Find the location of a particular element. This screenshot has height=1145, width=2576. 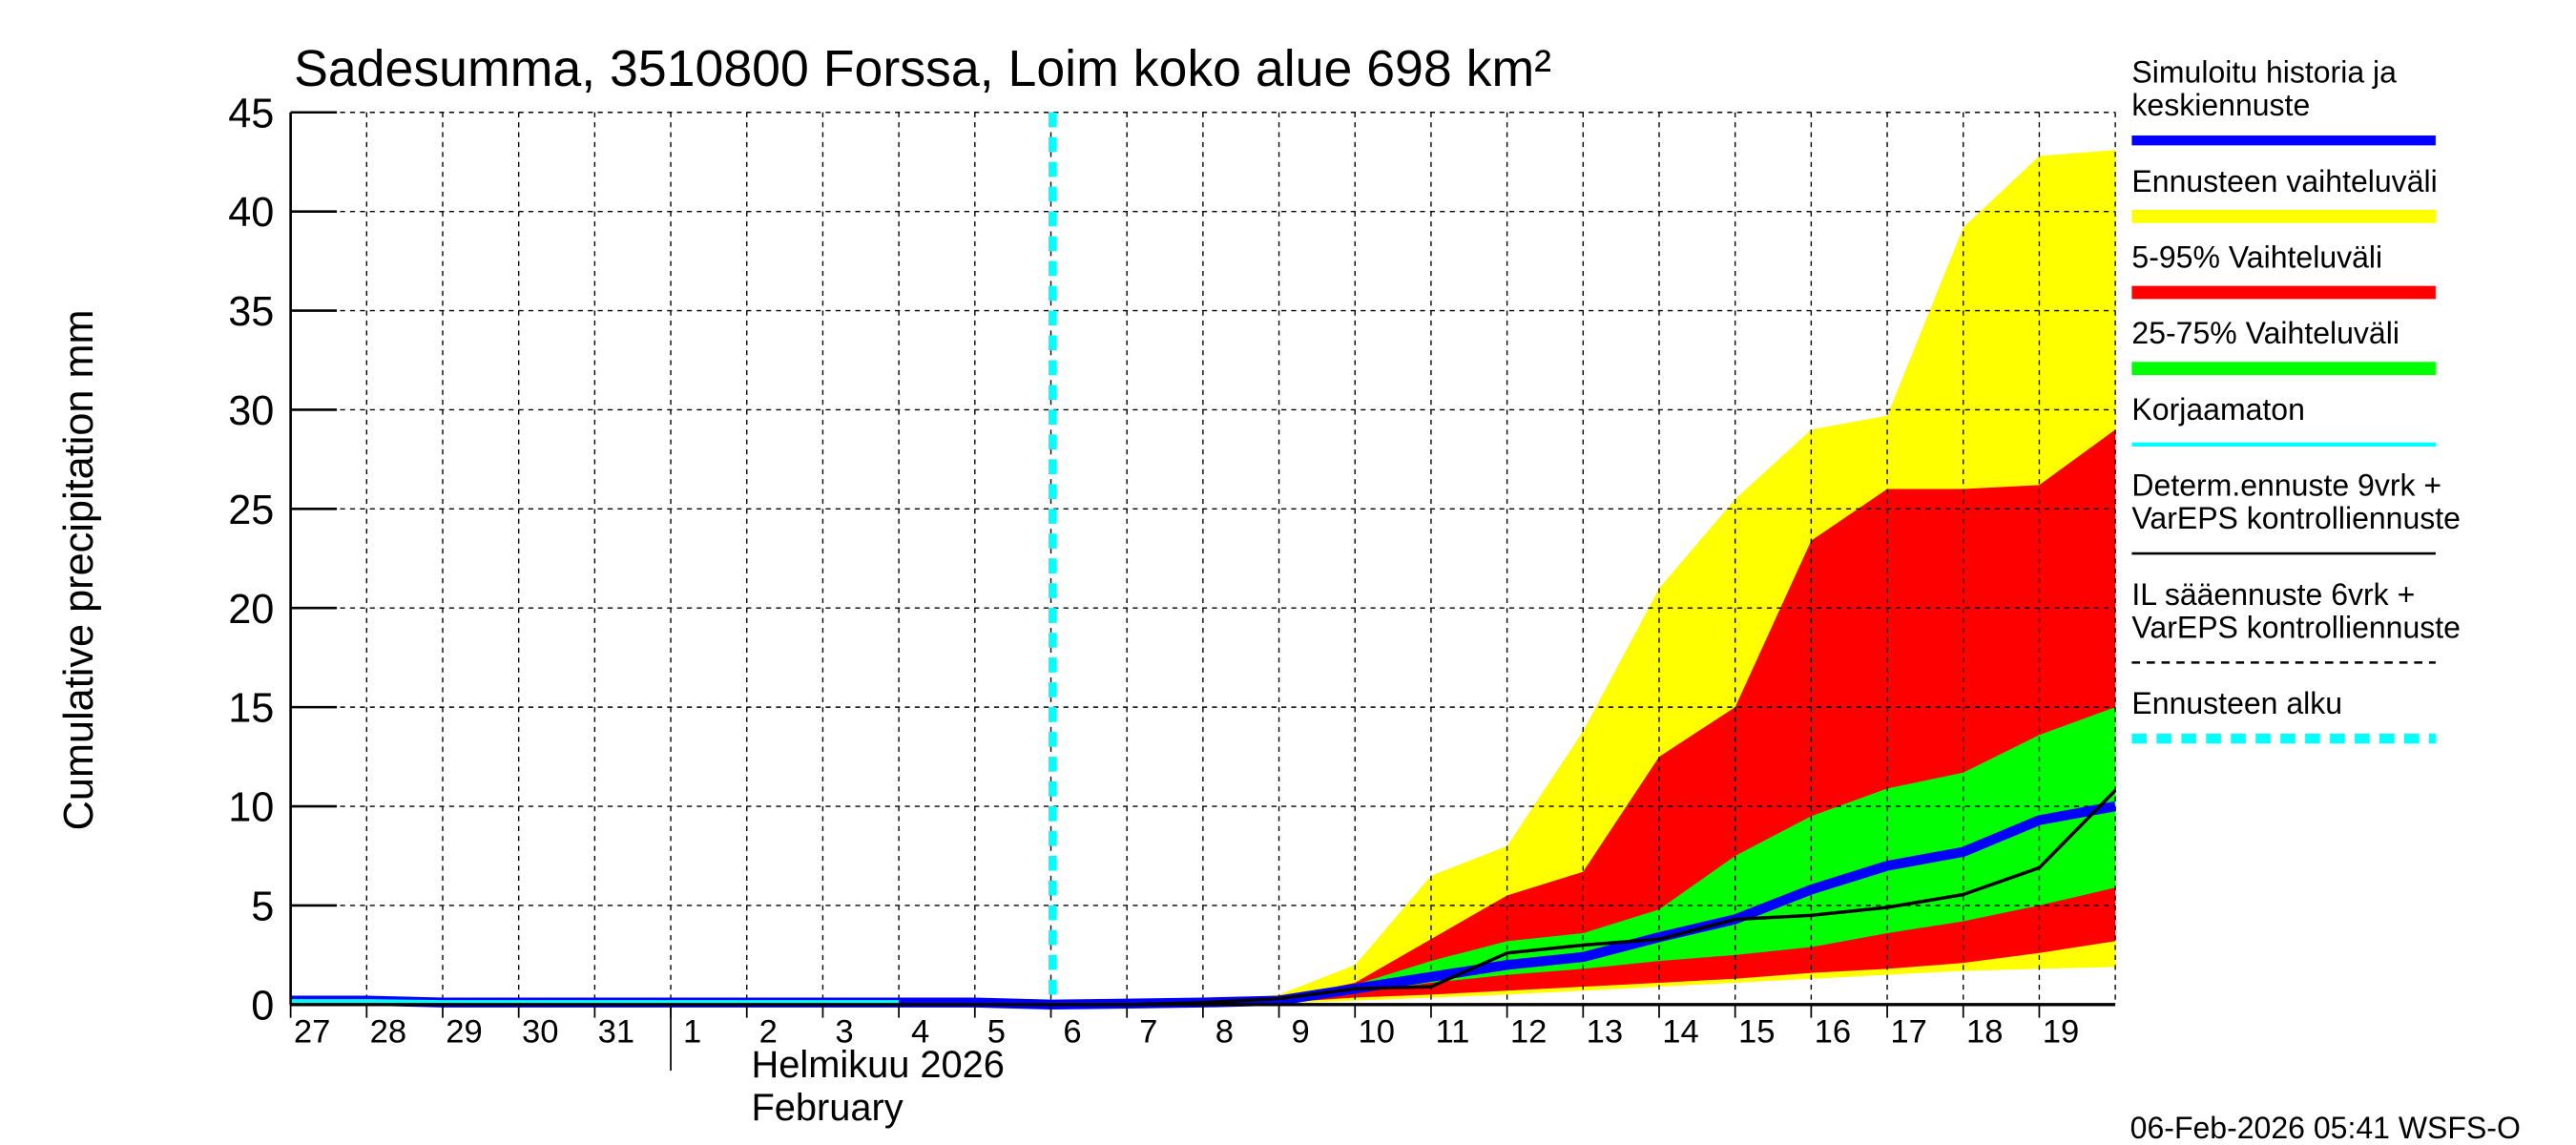

legend-label: Simuloitu historia ja is located at coordinates (2264, 72).